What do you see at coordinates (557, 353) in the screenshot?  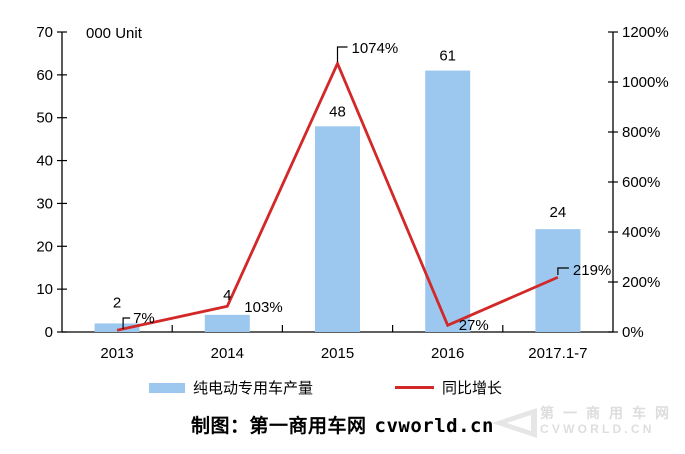 I see `x-axis-label: 2017.1-7` at bounding box center [557, 353].